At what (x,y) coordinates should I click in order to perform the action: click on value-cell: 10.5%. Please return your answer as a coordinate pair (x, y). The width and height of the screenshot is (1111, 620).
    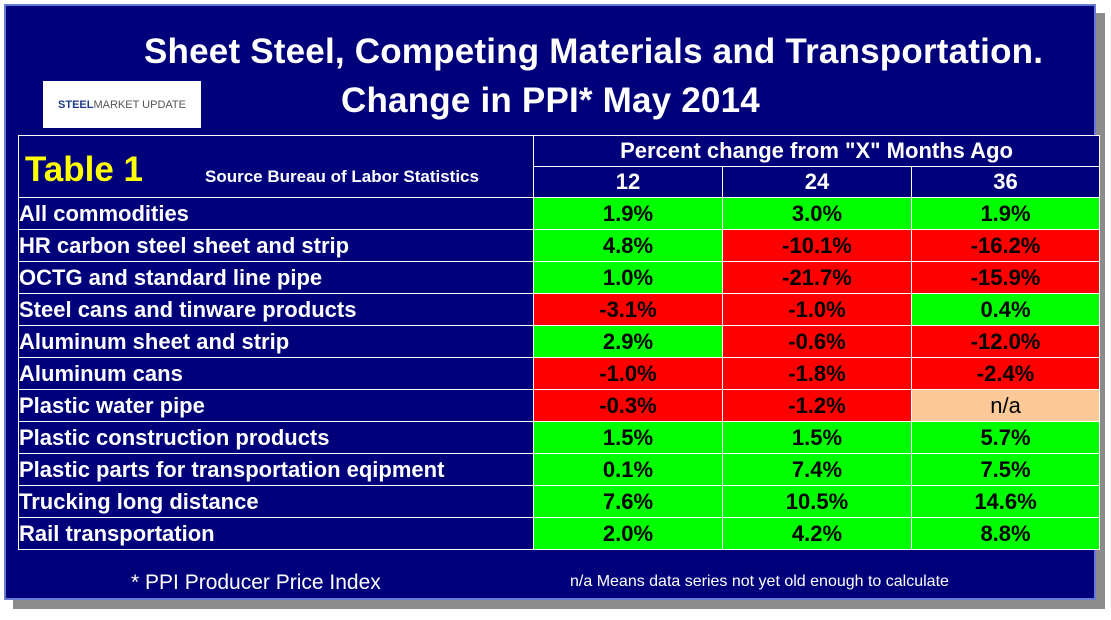
    Looking at the image, I should click on (817, 501).